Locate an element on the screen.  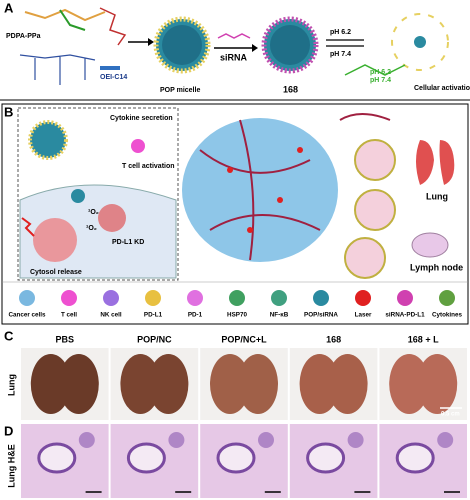
oei-icon is located at coordinates (110, 68).